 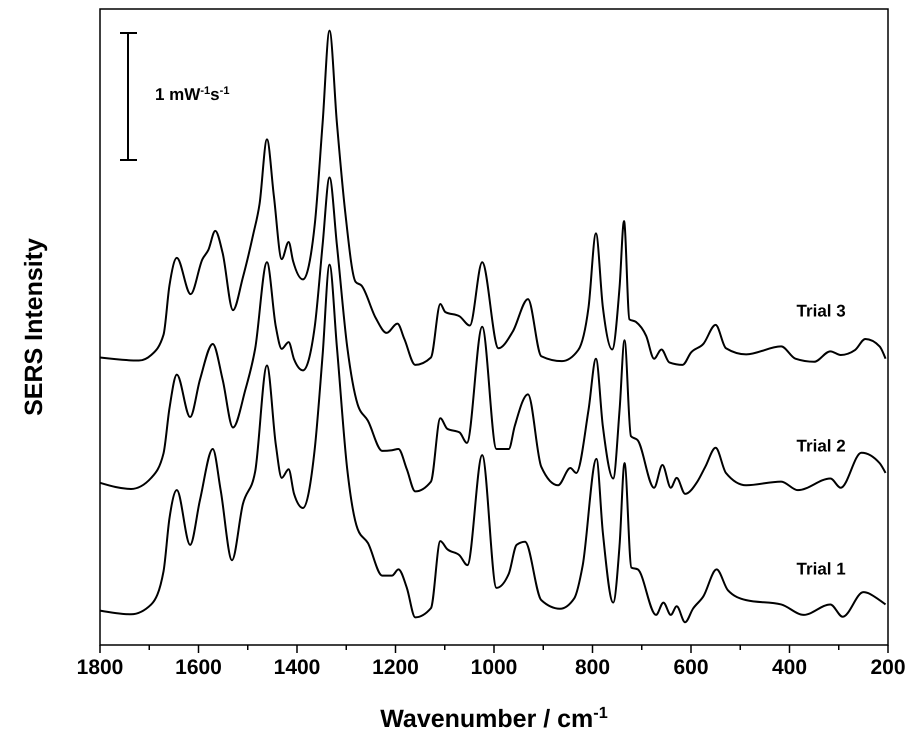 What do you see at coordinates (790, 667) in the screenshot?
I see `x-tick-label: 400` at bounding box center [790, 667].